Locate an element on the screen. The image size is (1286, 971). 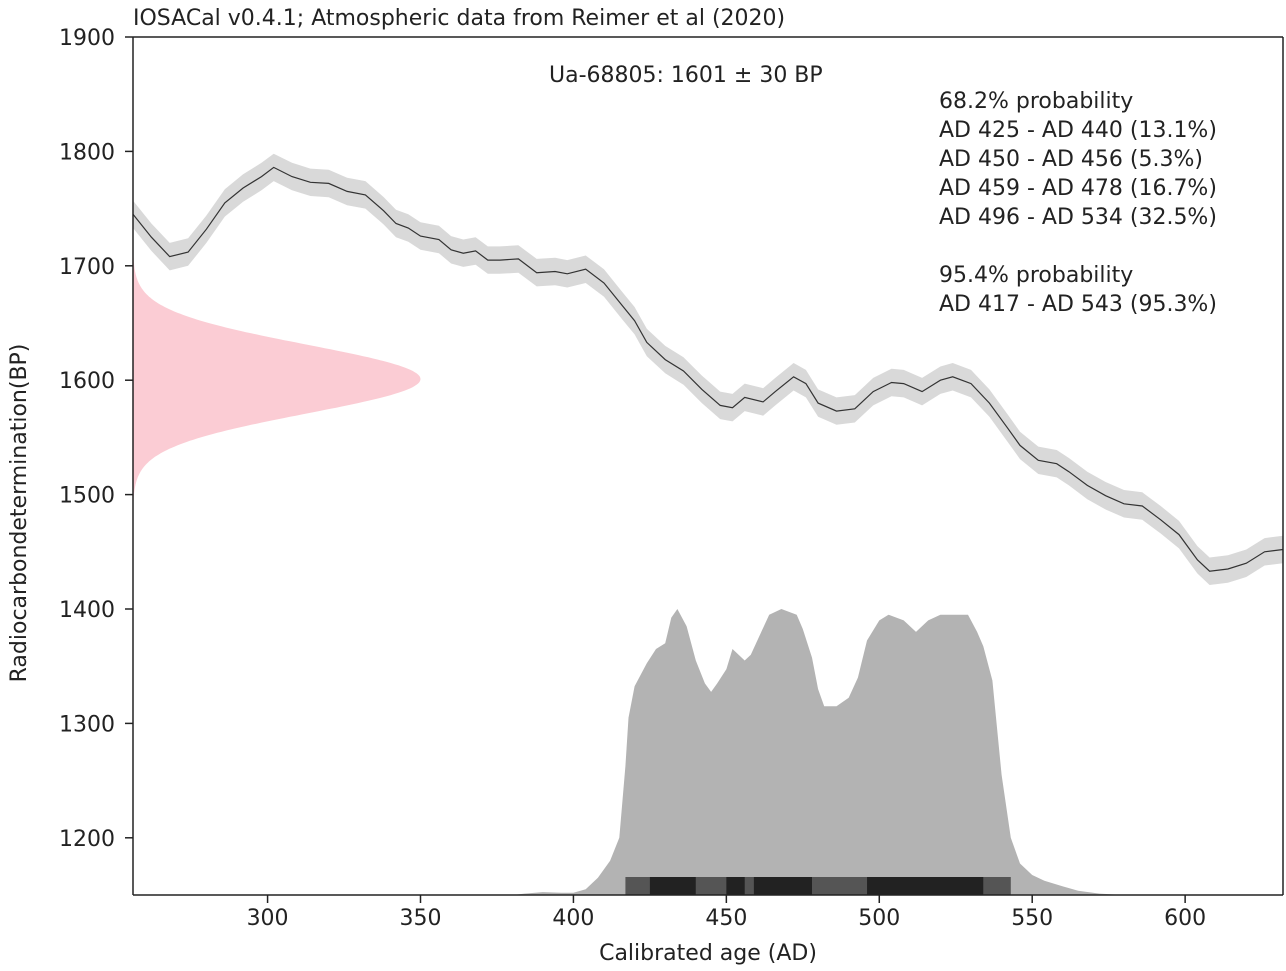
x-tick-label: 600 is located at coordinates (1185, 918).